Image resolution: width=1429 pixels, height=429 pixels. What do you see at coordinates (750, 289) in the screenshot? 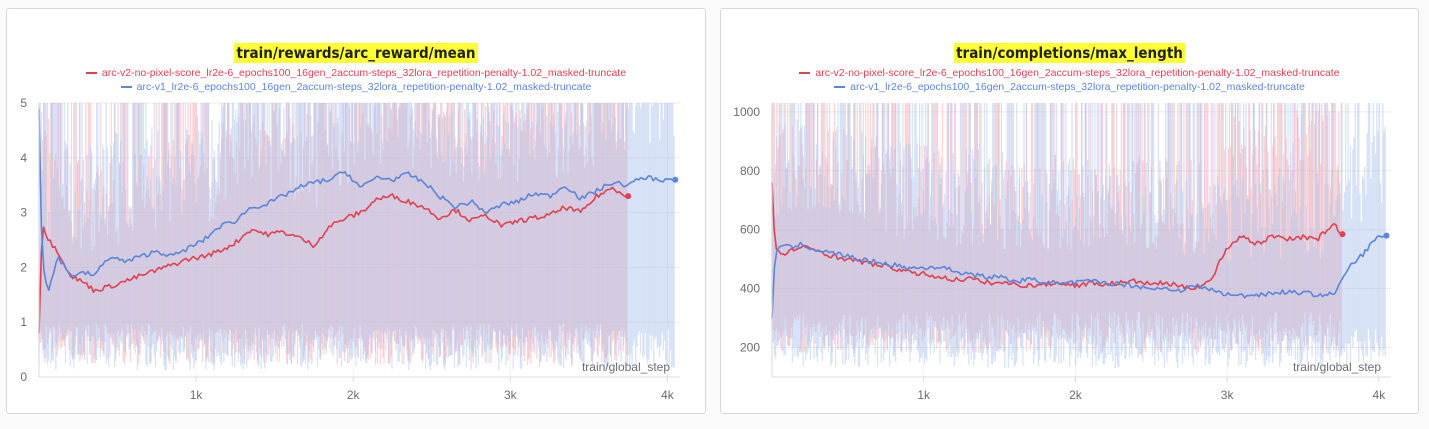
I see `y-tick-label: 400` at bounding box center [750, 289].